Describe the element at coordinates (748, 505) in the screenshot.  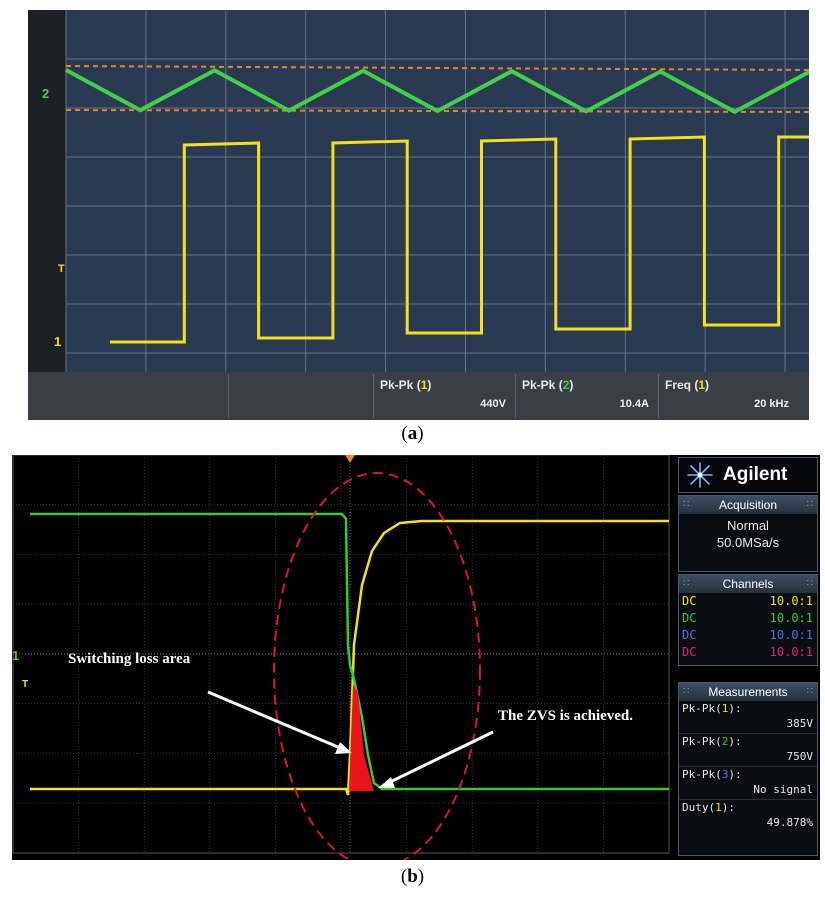
I see `acquisition-header: Acquisition` at that location.